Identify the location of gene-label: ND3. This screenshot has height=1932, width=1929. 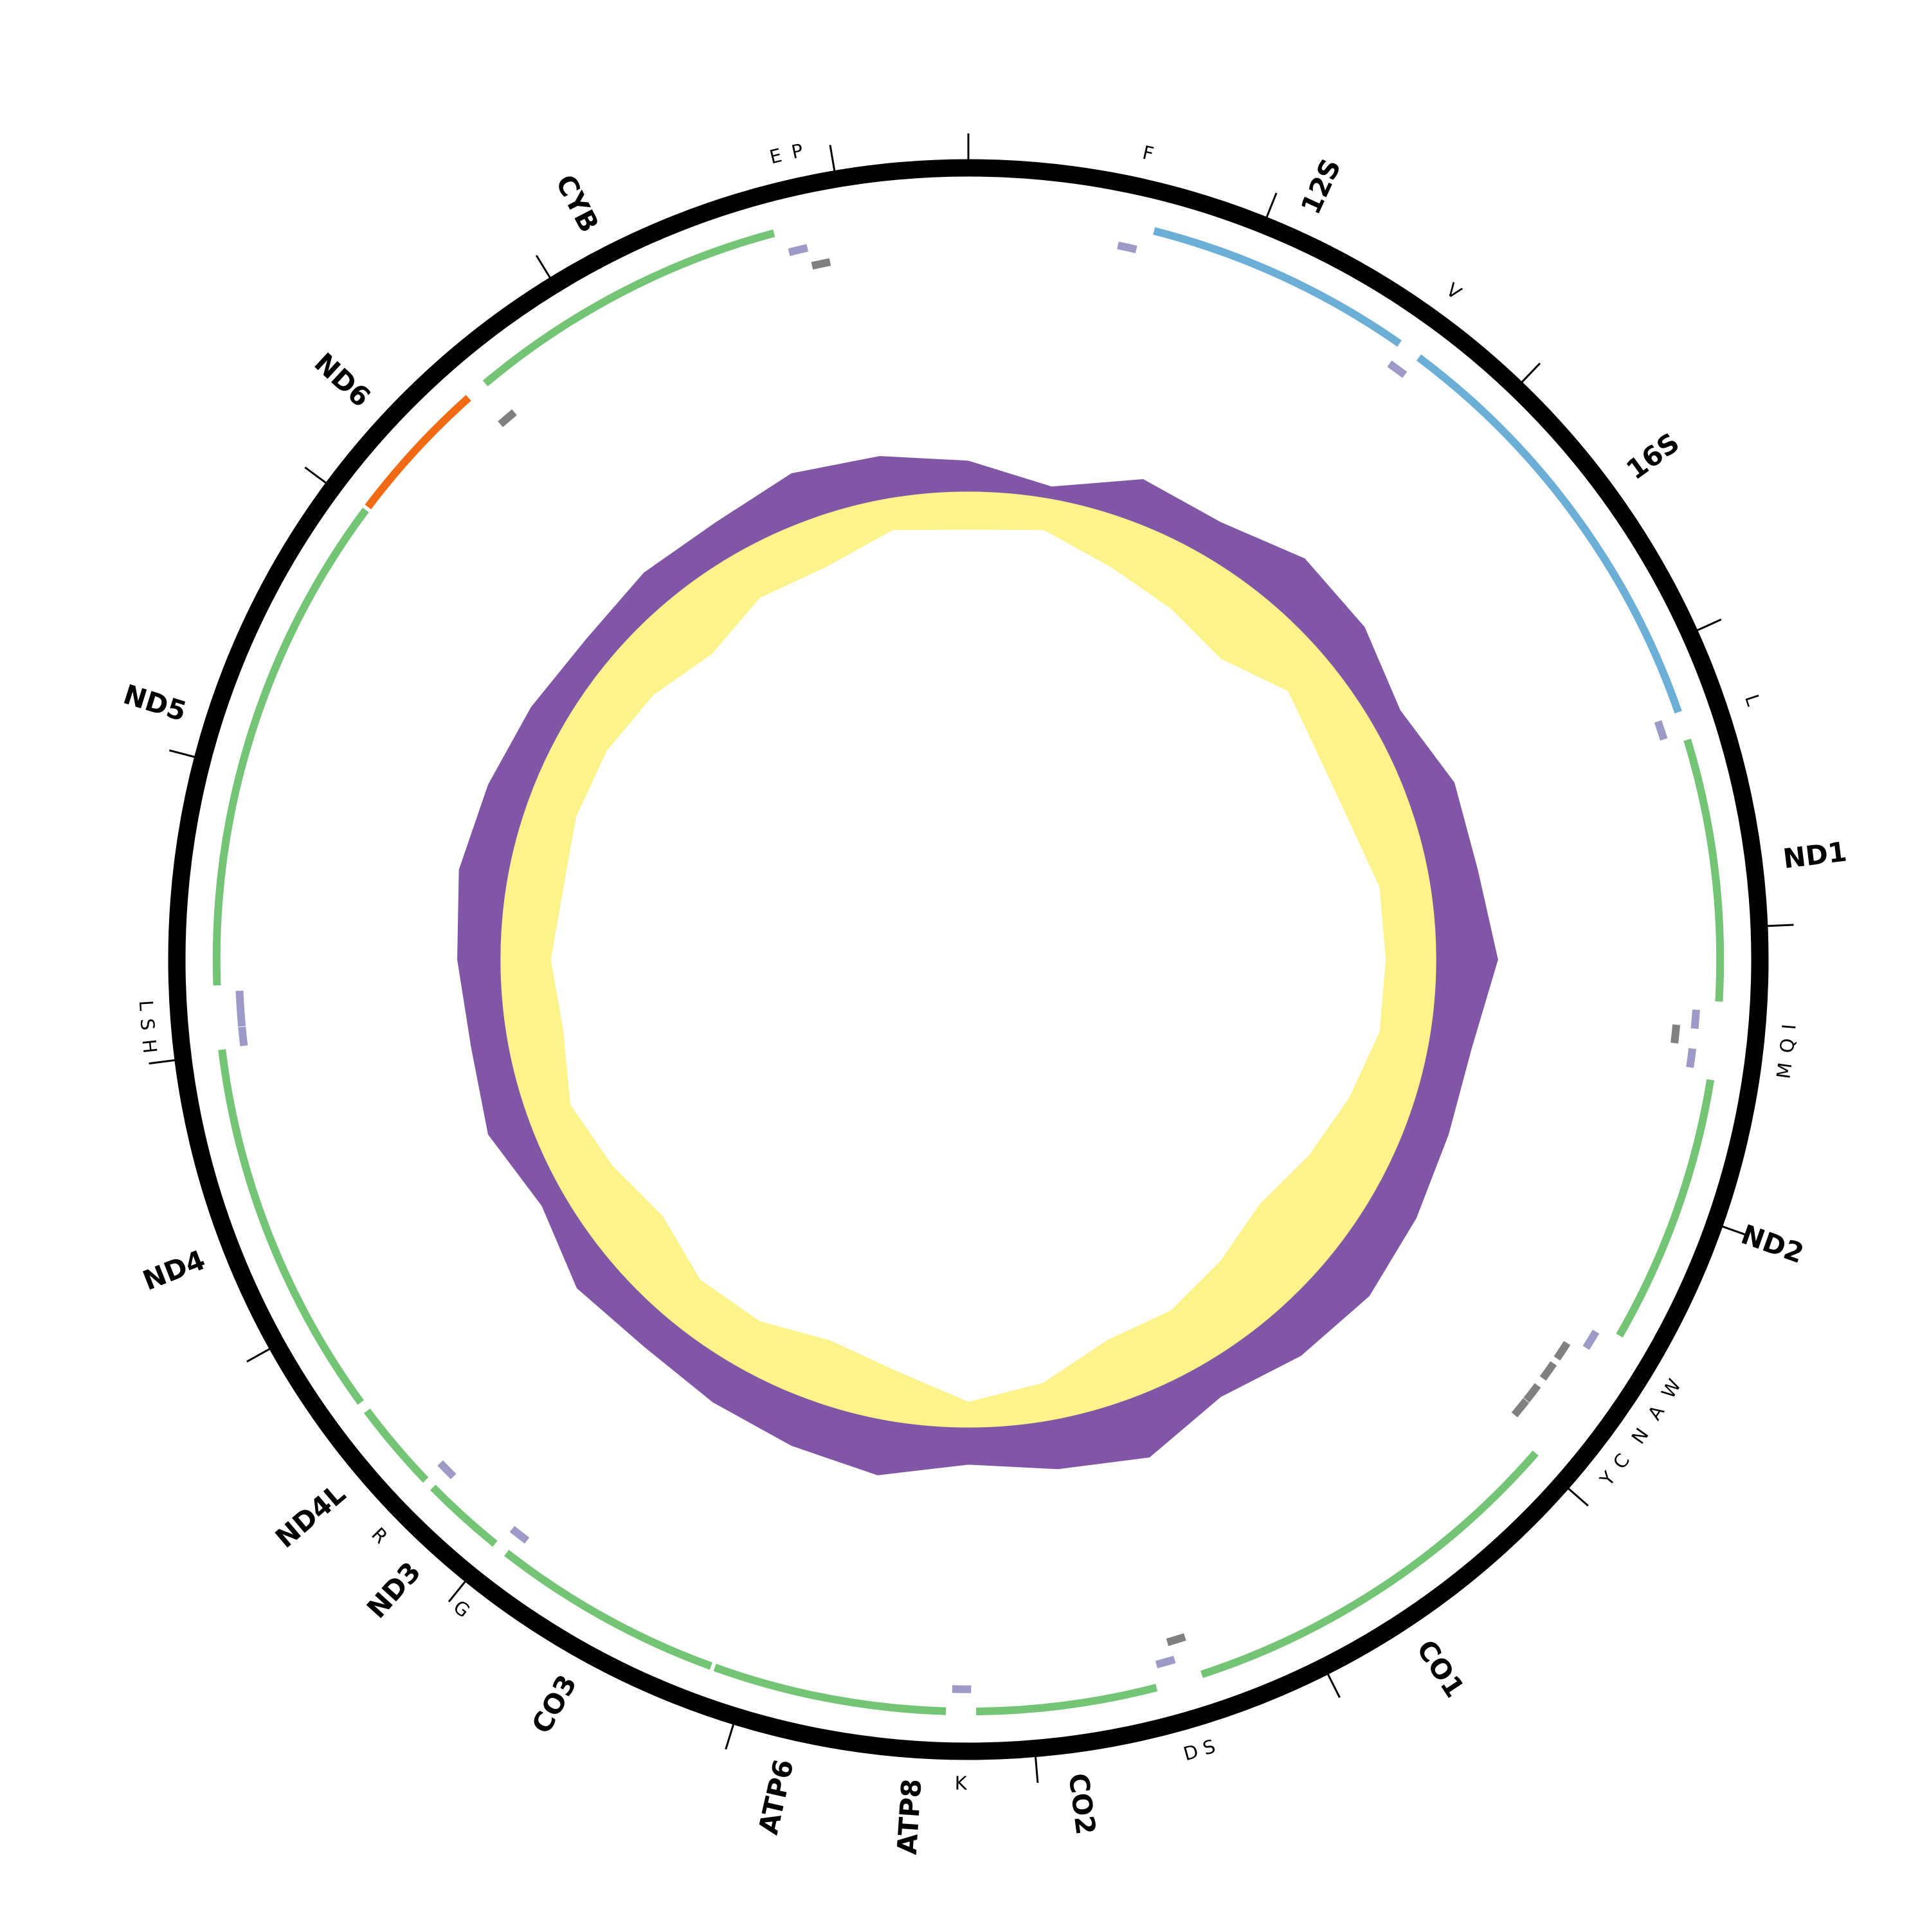
(394, 1590).